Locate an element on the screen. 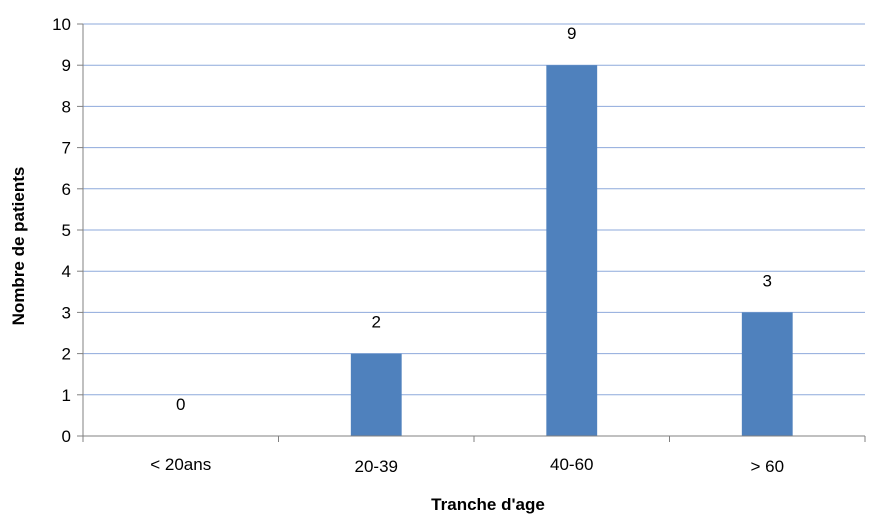 The height and width of the screenshot is (527, 878). y-tick-label: 2 is located at coordinates (66, 354).